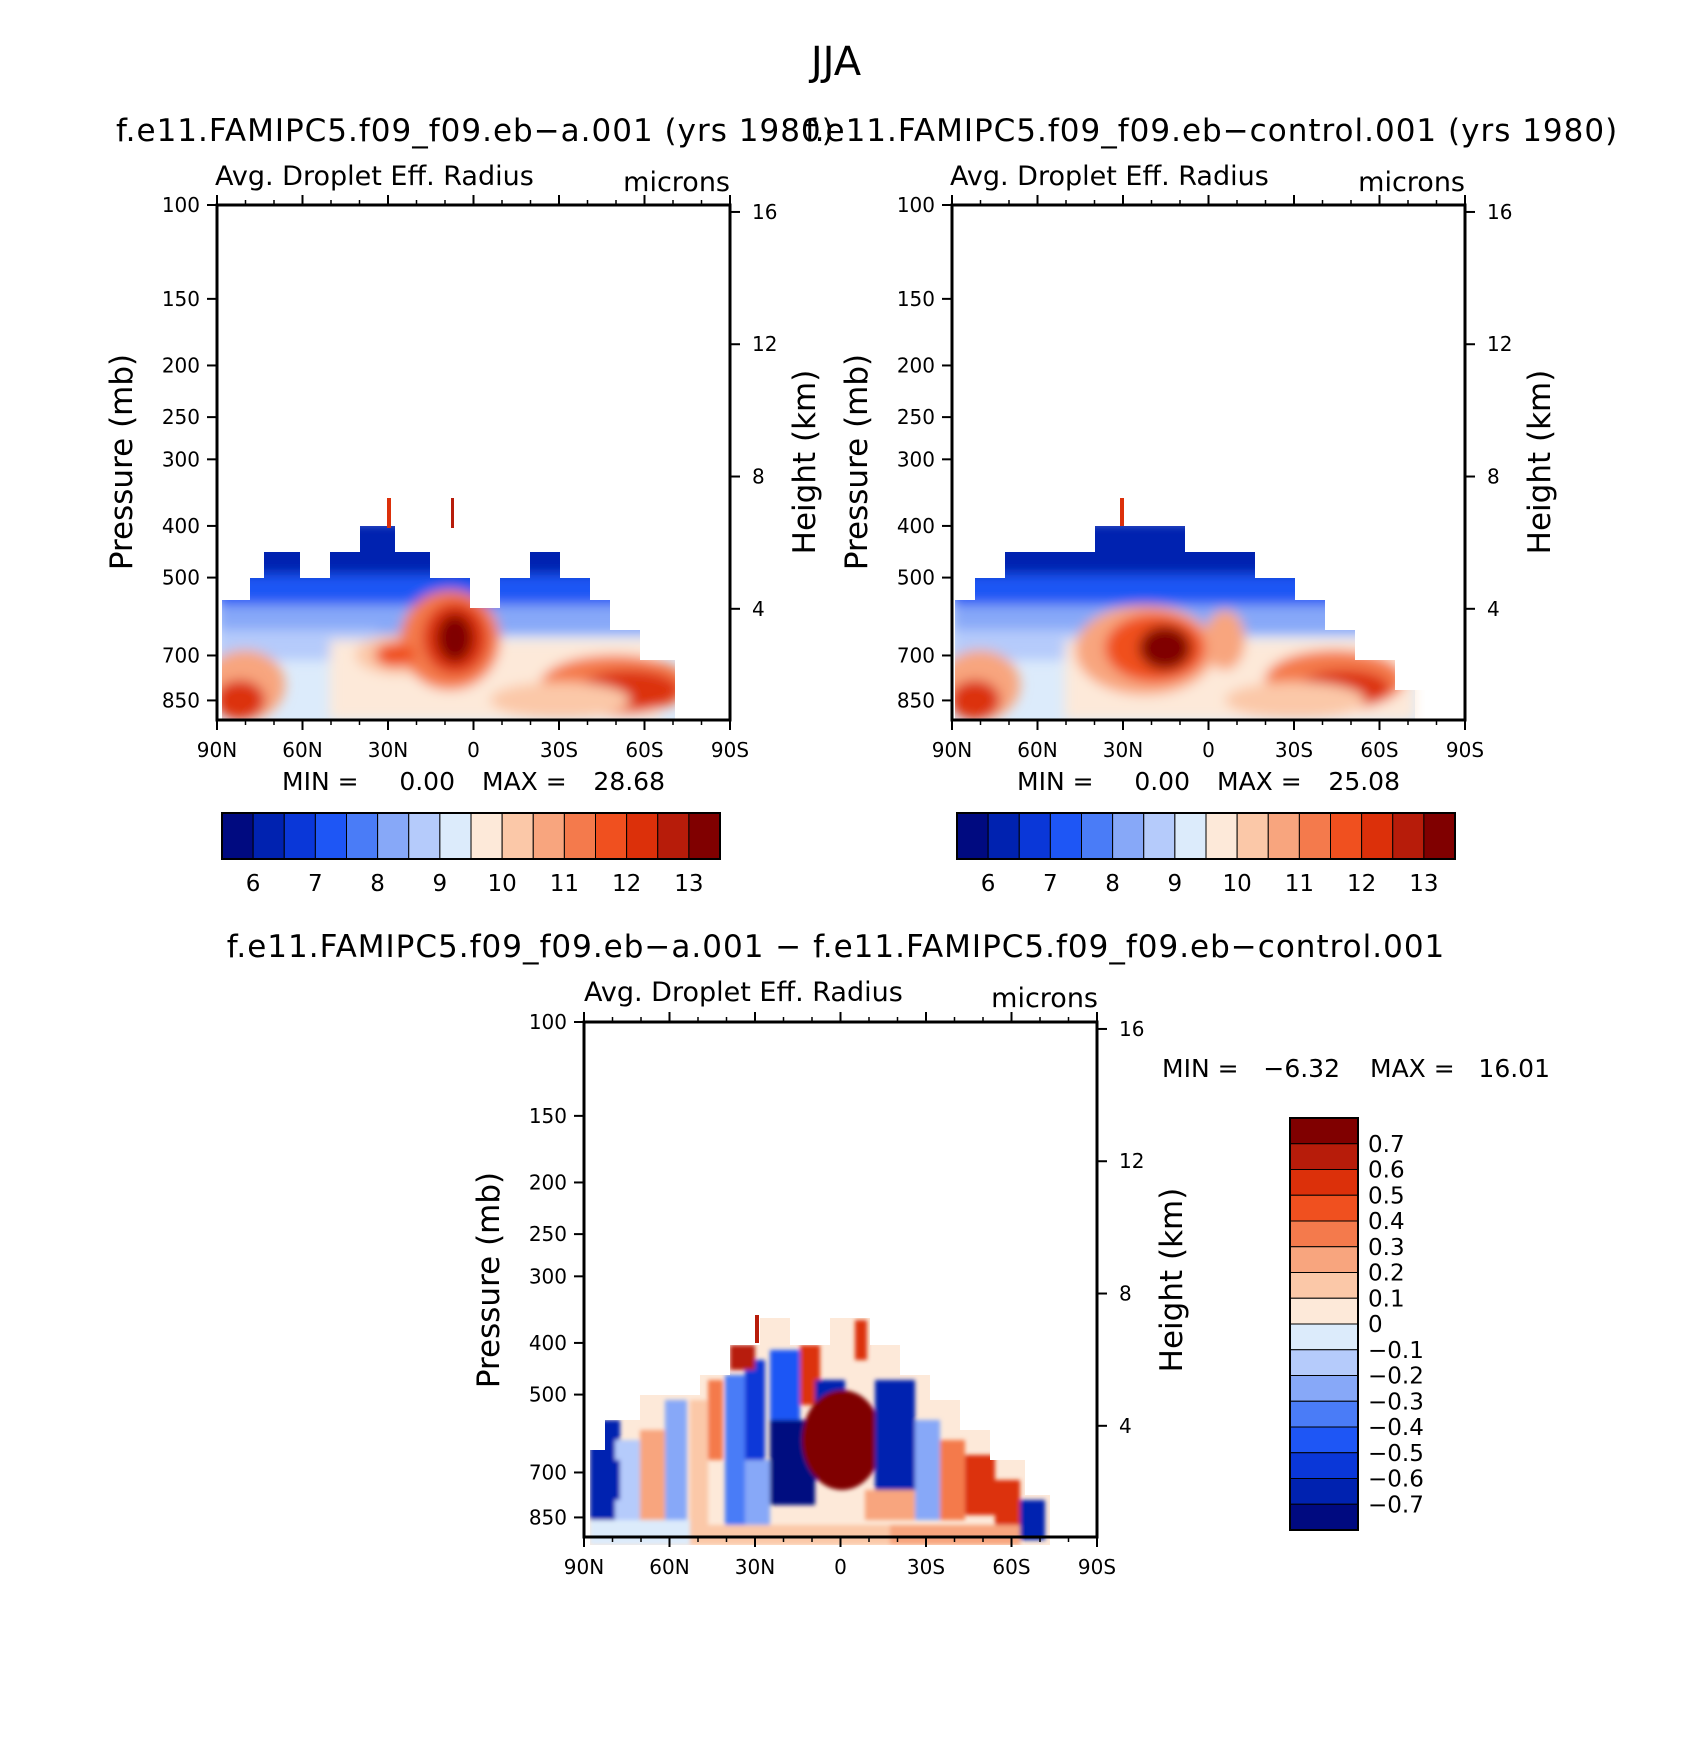 This screenshot has width=1699, height=1741. Describe the element at coordinates (1396, 1402) in the screenshot. I see `colorbar-label: −0.3` at that location.